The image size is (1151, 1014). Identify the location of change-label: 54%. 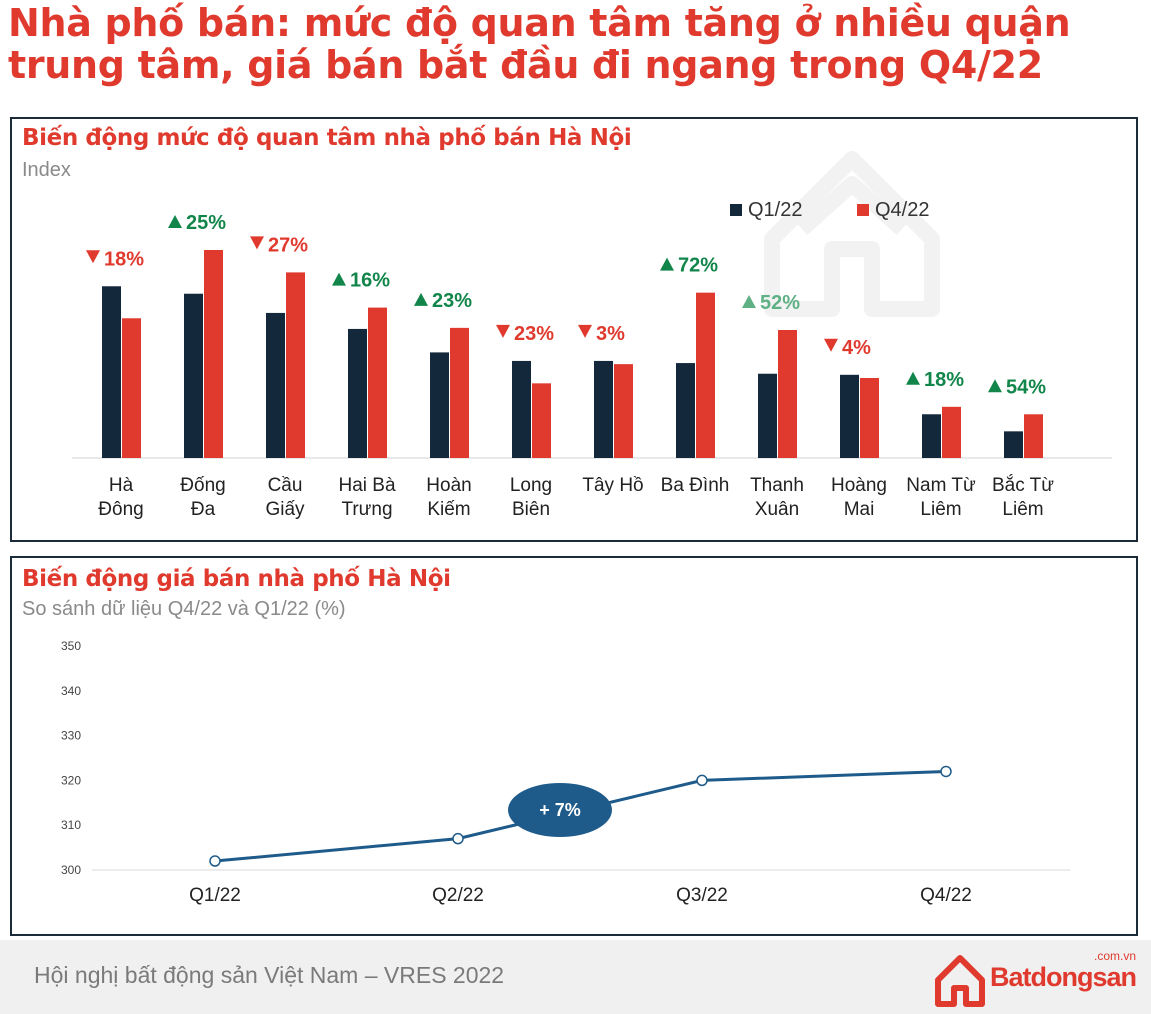
(1026, 387).